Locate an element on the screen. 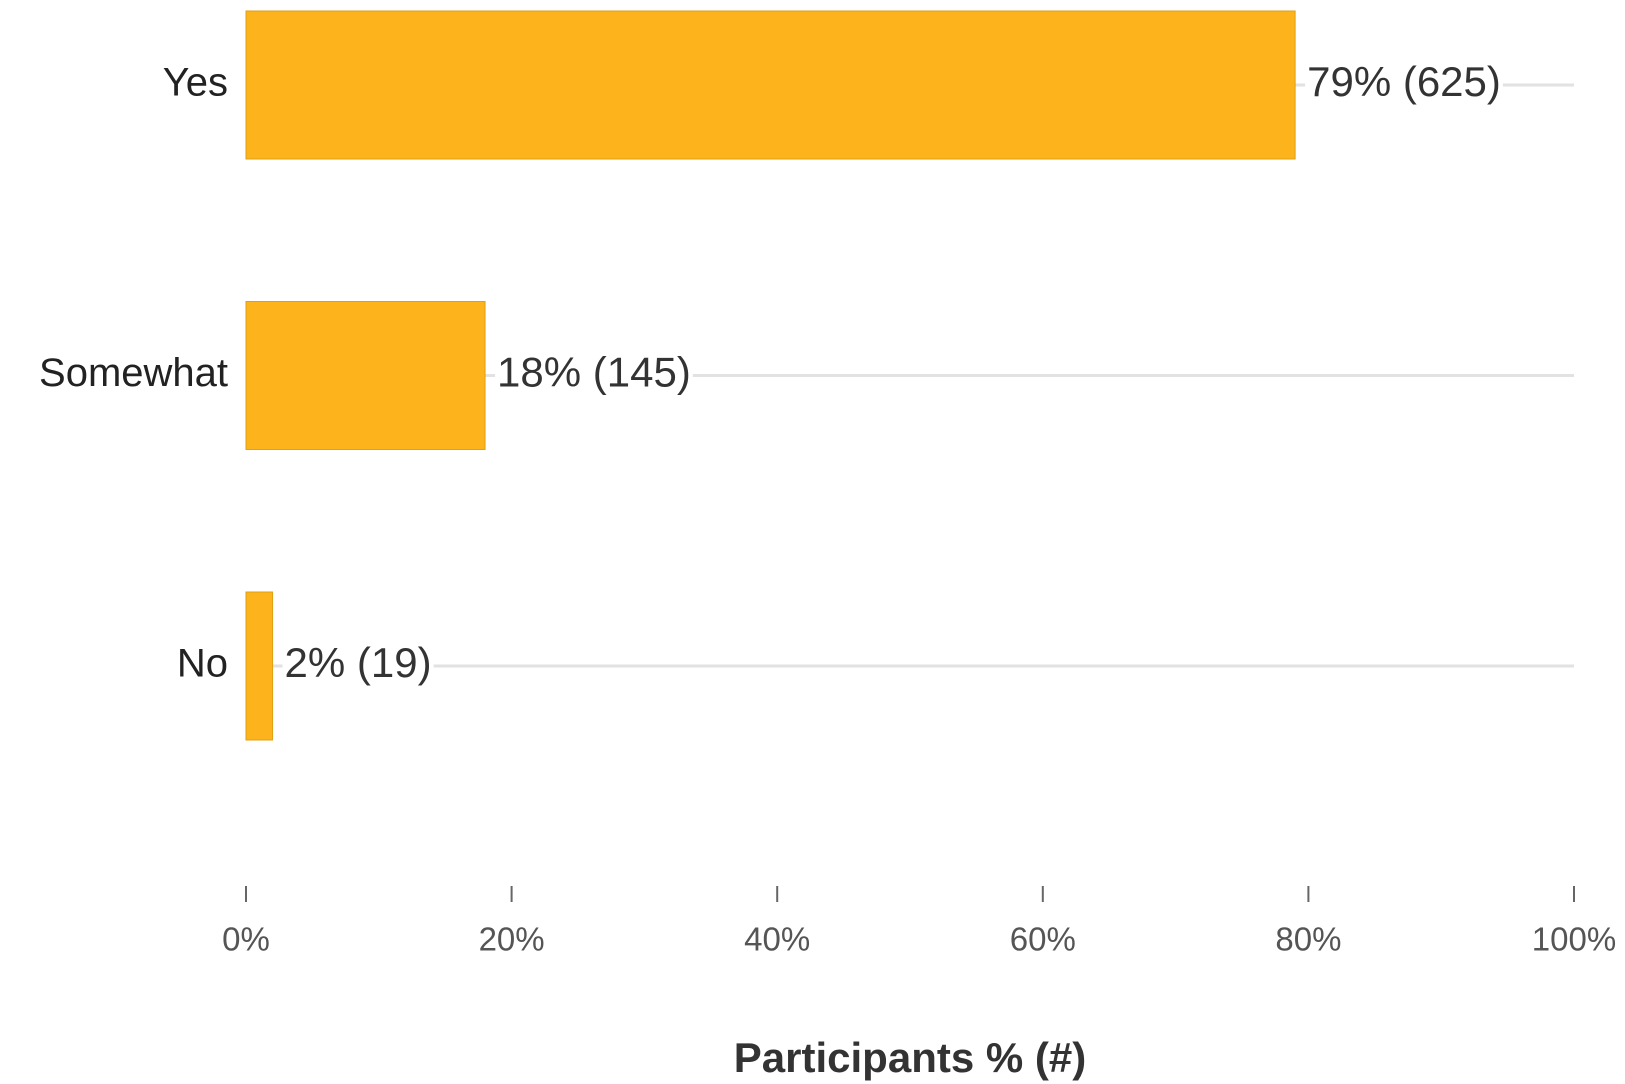 The height and width of the screenshot is (1084, 1625). y-tick-label: No is located at coordinates (202, 664).